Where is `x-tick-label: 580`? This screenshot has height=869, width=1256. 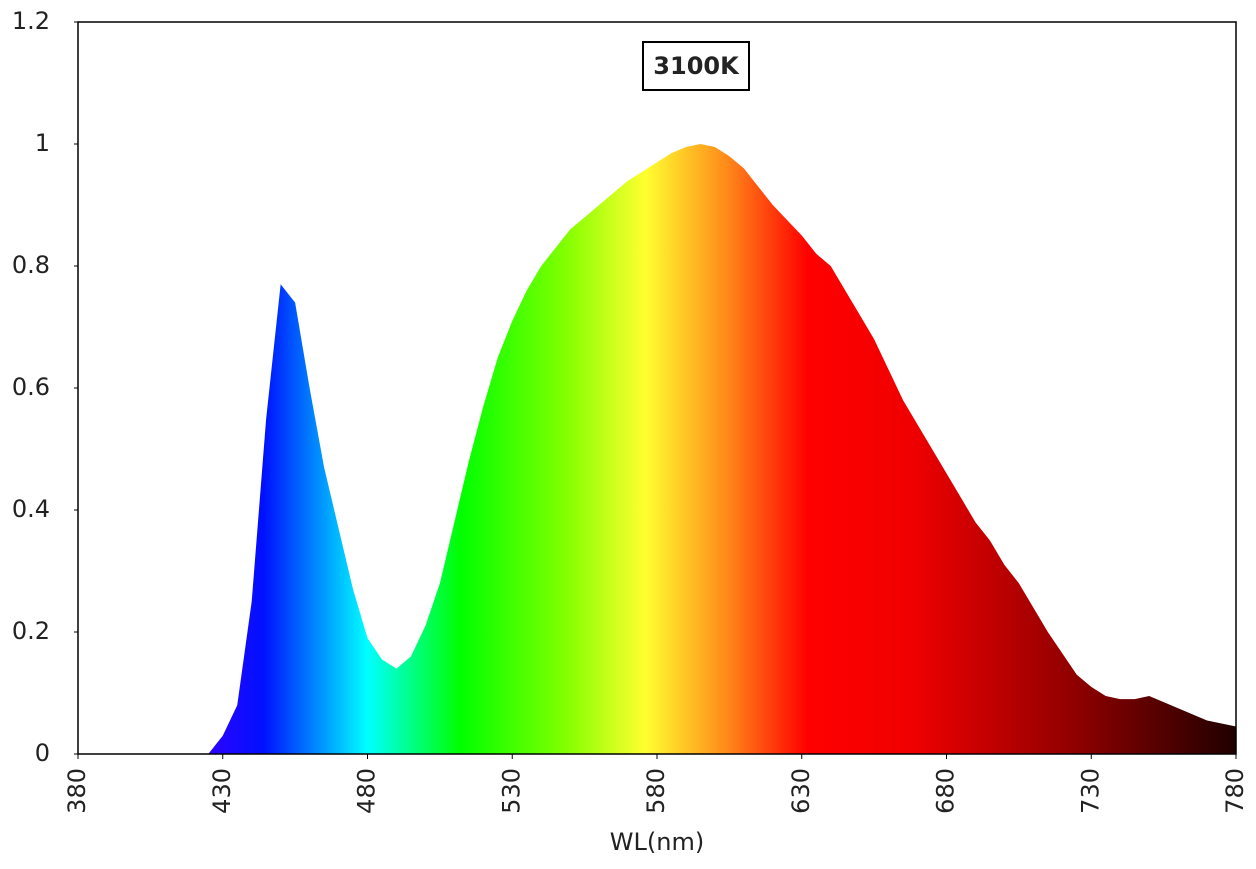 x-tick-label: 580 is located at coordinates (656, 791).